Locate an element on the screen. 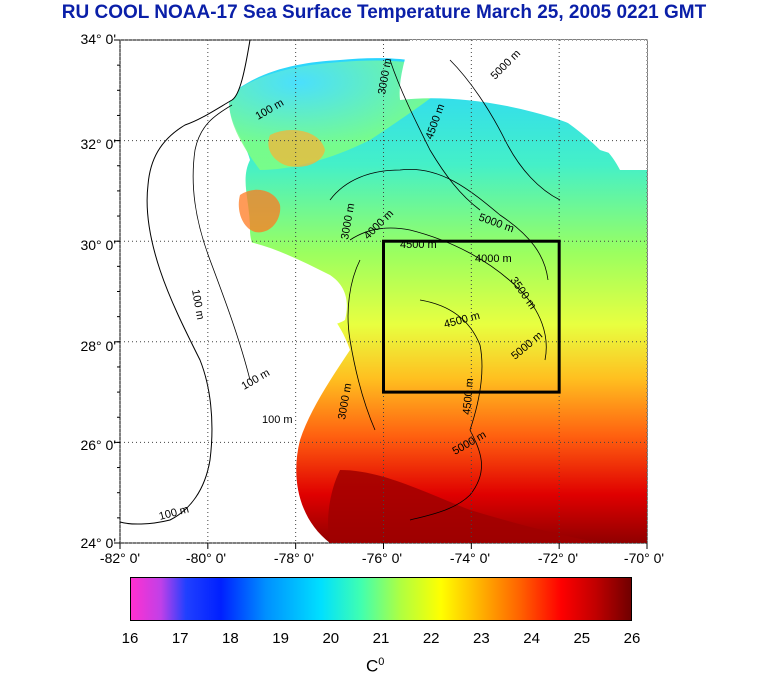 The width and height of the screenshot is (768, 680). lat-label: 32° 0' is located at coordinates (98, 144).